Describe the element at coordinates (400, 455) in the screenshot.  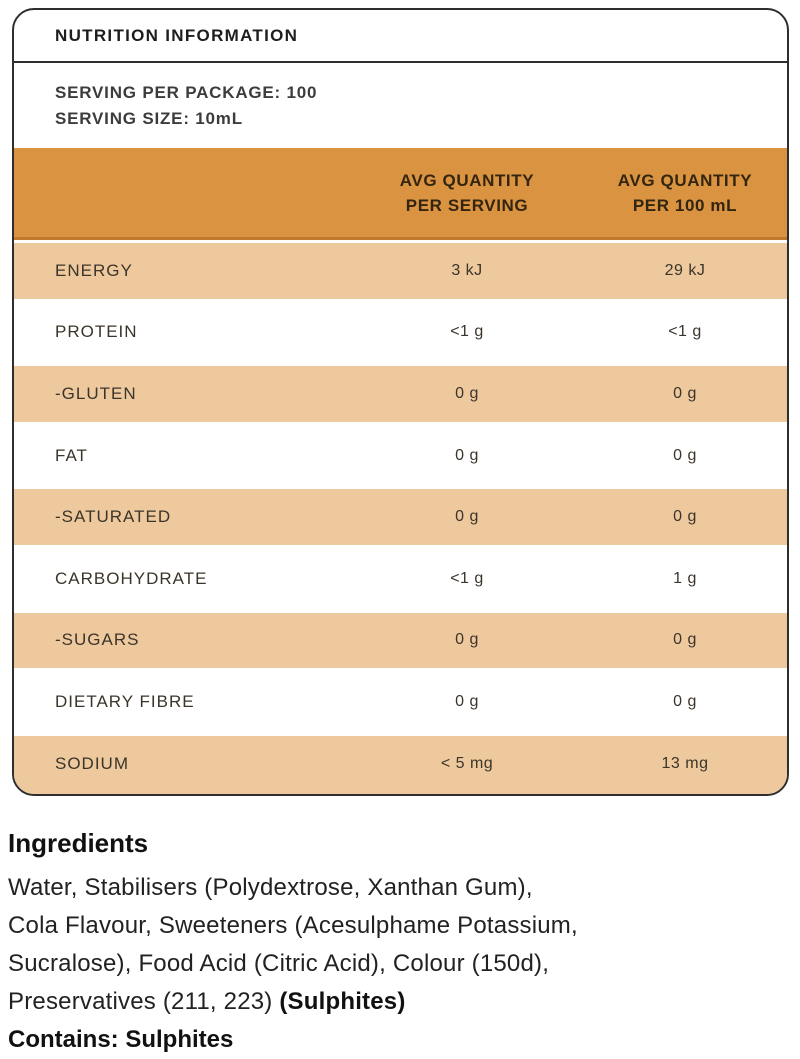
I see `table-row-fat: FAT 0 g 0 g` at that location.